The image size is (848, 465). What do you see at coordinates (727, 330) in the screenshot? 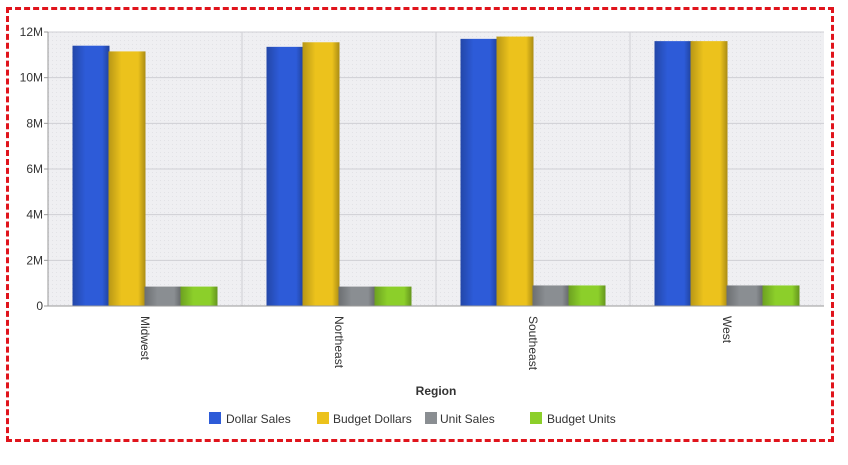
I see `x-category-label: West` at bounding box center [727, 330].